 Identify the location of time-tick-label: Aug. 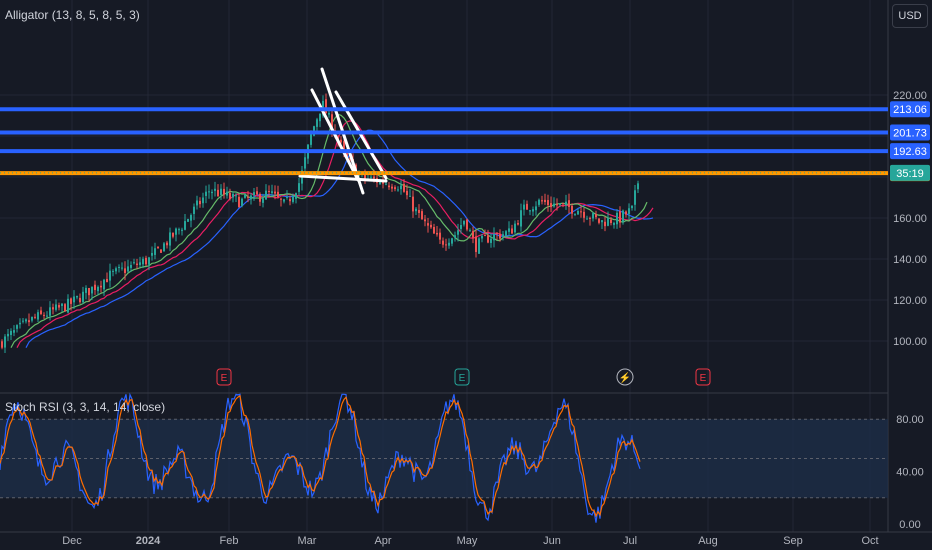
(708, 541).